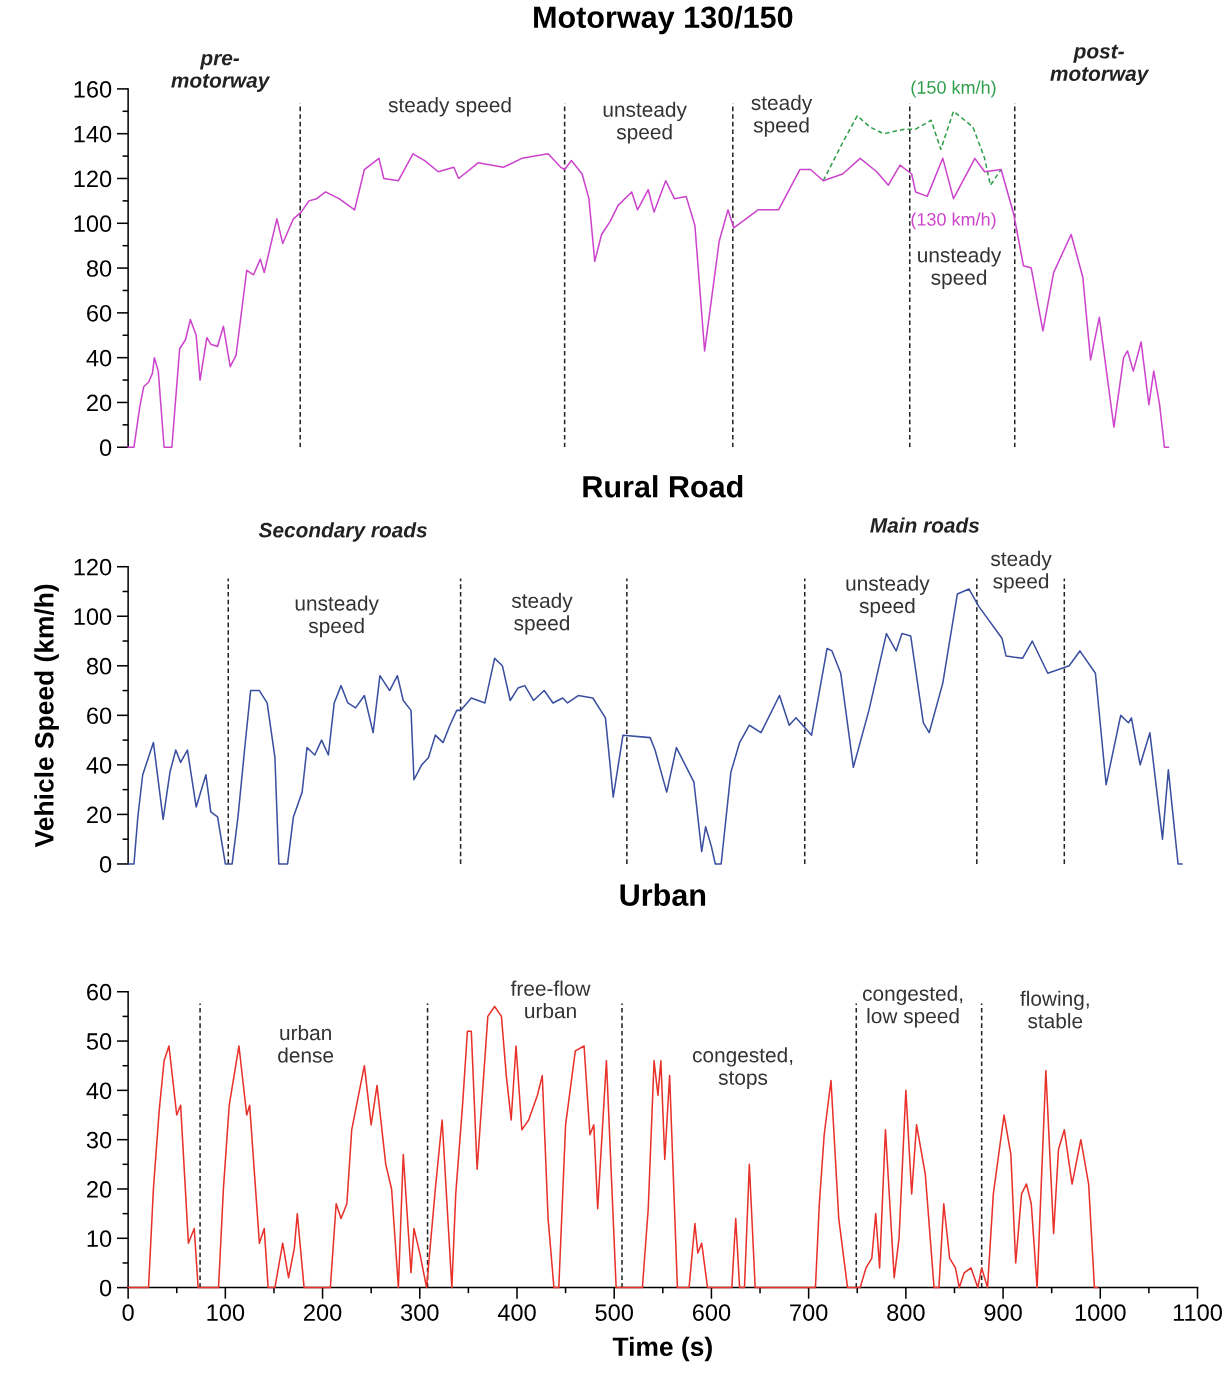 Image resolution: width=1232 pixels, height=1389 pixels. What do you see at coordinates (46, 716) in the screenshot?
I see `y-axis-title: Vehicle Speed (km/h)` at bounding box center [46, 716].